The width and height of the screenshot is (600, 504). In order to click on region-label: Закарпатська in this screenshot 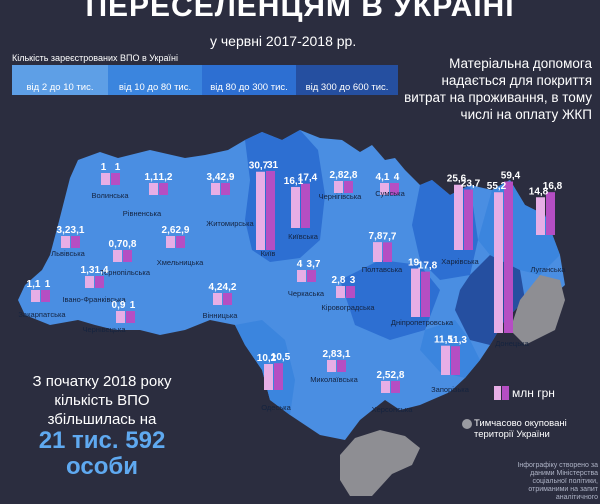, I will do `click(42, 314)`.